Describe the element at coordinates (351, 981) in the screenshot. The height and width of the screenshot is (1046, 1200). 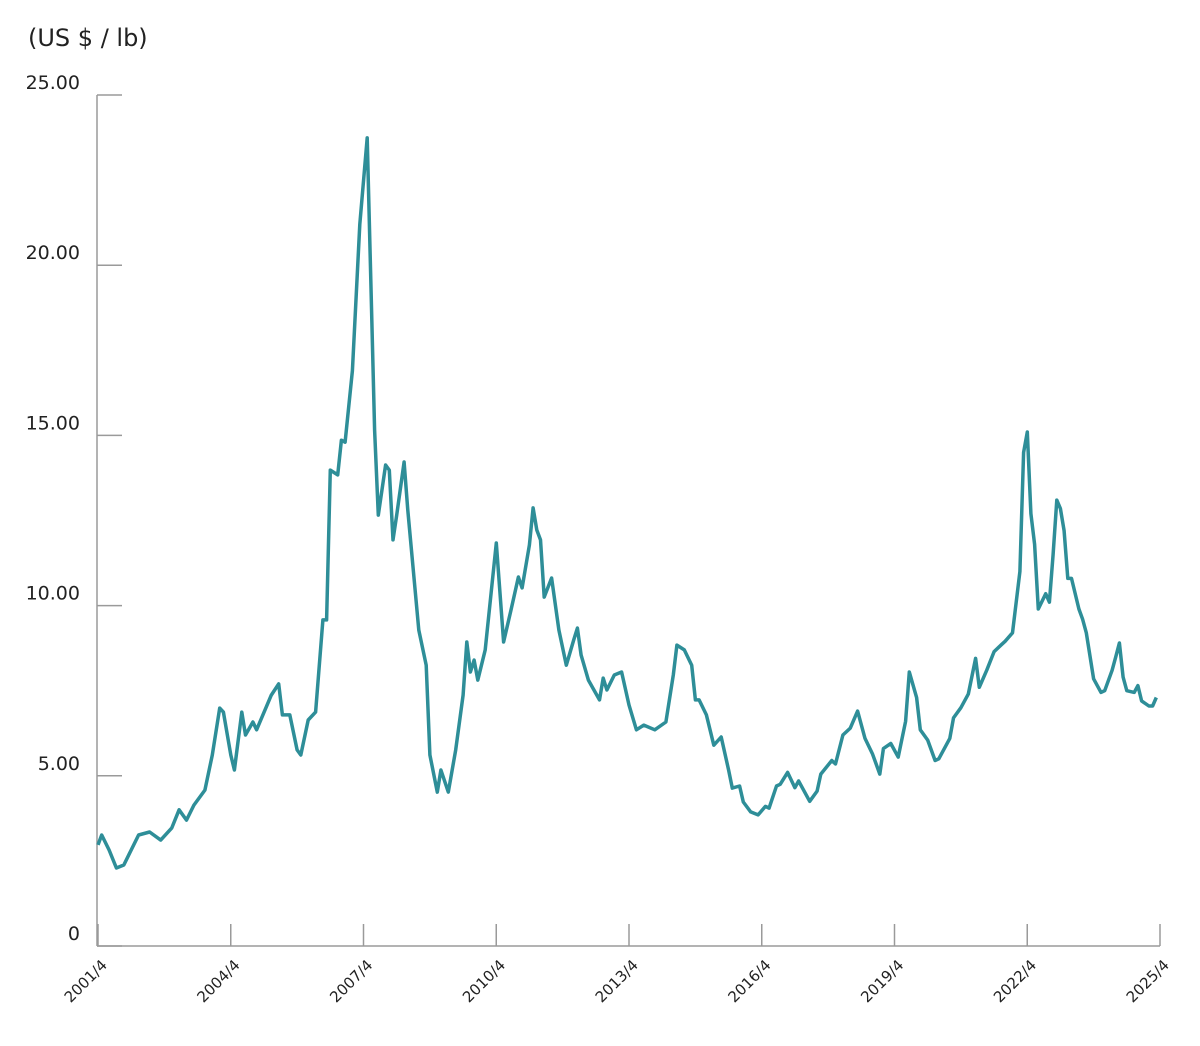
I see `x-tick-label: 2007/4` at that location.